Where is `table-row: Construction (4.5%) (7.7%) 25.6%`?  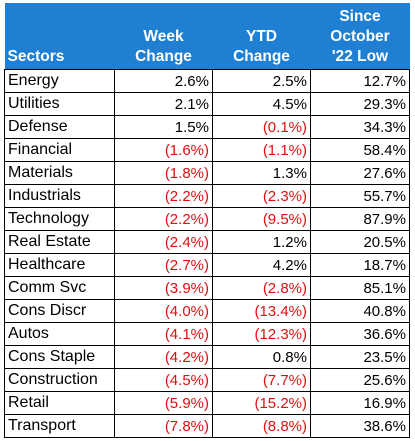 table-row: Construction (4.5%) (7.7%) 25.6% is located at coordinates (207, 380).